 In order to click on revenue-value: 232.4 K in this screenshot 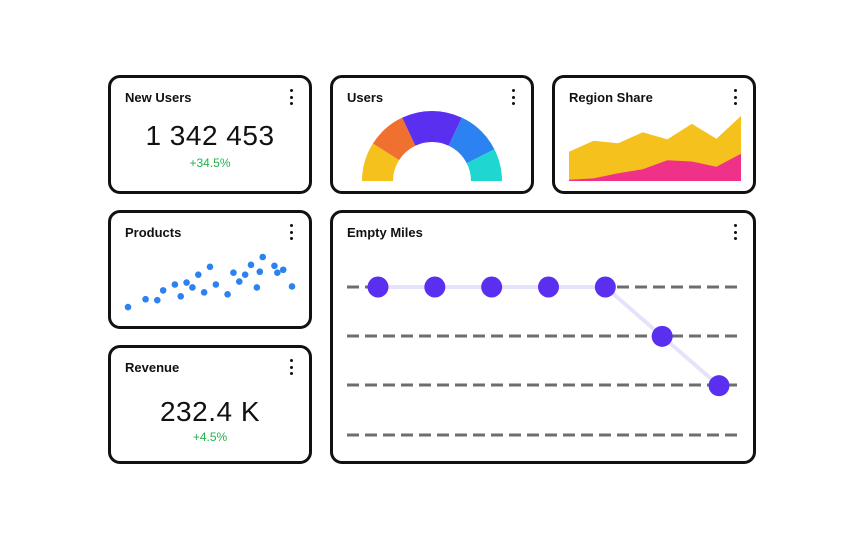, I will do `click(210, 411)`.